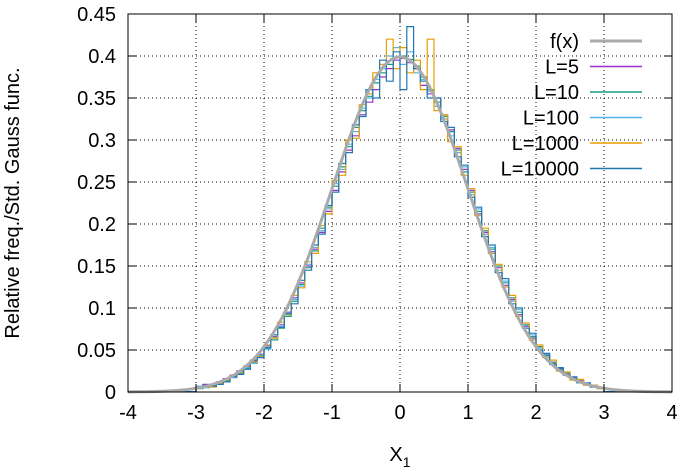 This screenshot has height=469, width=685. I want to click on x-tick-label: -3, so click(196, 413).